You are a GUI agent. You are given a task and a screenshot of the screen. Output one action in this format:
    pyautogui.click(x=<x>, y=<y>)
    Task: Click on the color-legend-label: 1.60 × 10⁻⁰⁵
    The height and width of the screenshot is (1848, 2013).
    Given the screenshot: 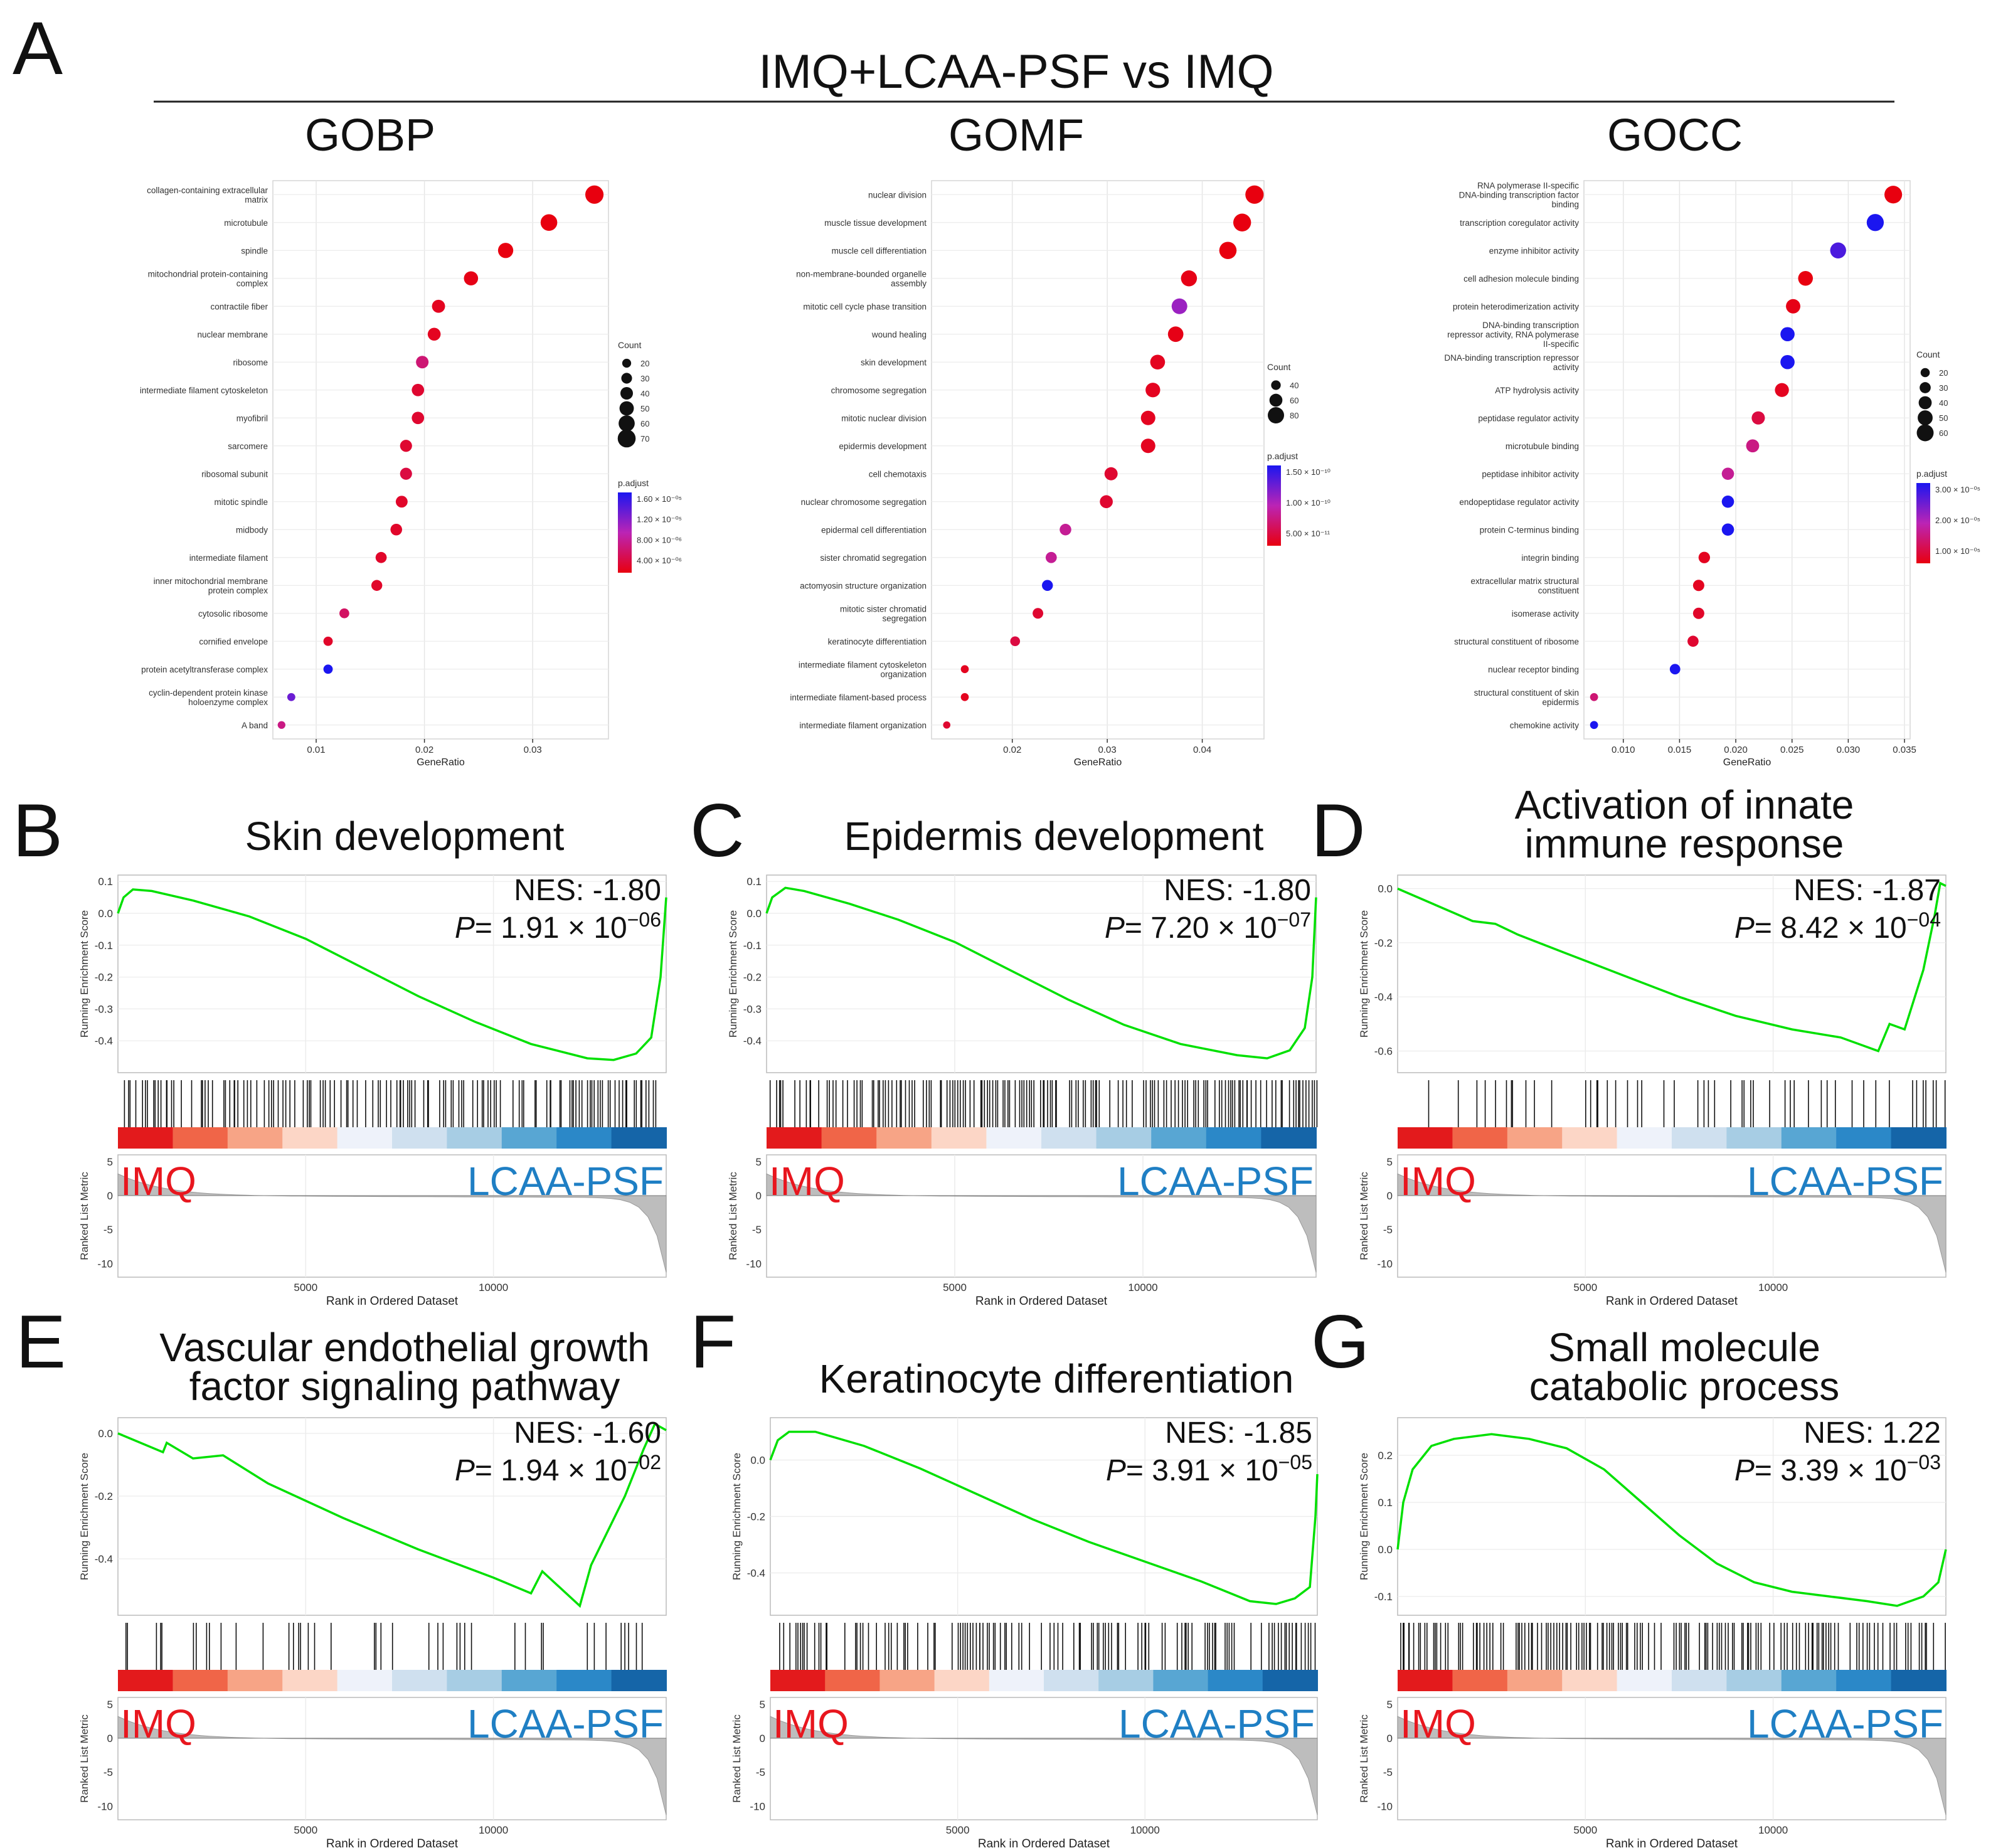 What is the action you would take?
    pyautogui.click(x=659, y=499)
    